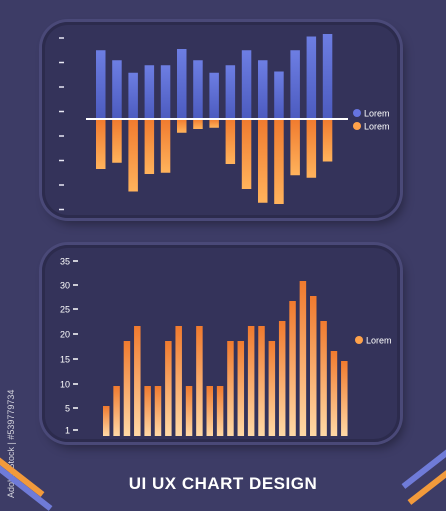  What do you see at coordinates (65, 385) in the screenshot?
I see `y-tick-label: 10` at bounding box center [65, 385].